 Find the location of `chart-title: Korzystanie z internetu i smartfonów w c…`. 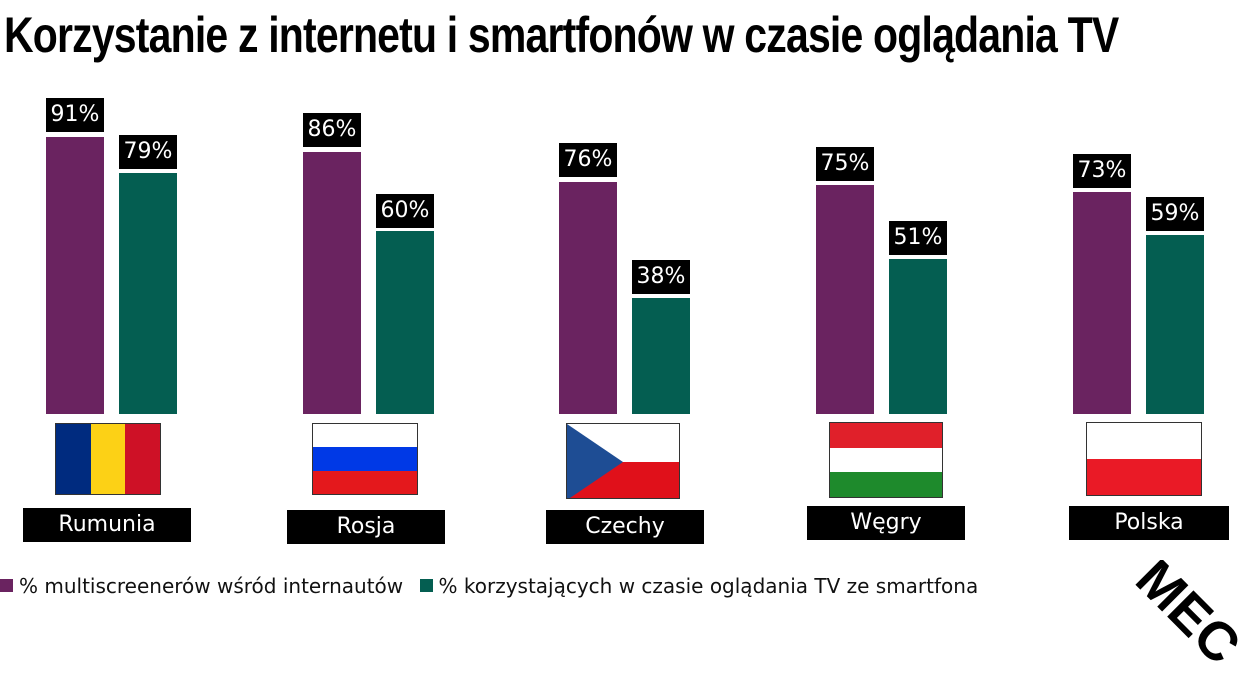

chart-title: Korzystanie z internetu i smartfonów w c… is located at coordinates (561, 35).